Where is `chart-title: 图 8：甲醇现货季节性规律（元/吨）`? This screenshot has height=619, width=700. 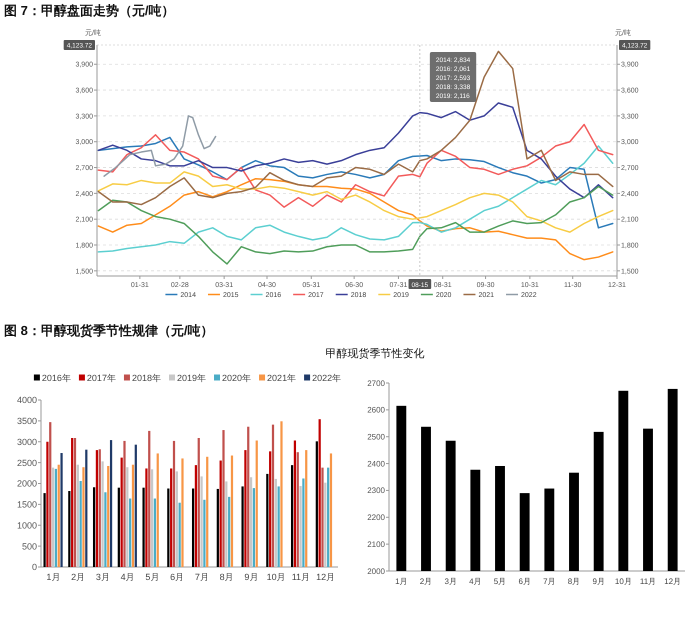 chart-title: 图 8：甲醇现货季节性规律（元/吨） is located at coordinates (109, 330).